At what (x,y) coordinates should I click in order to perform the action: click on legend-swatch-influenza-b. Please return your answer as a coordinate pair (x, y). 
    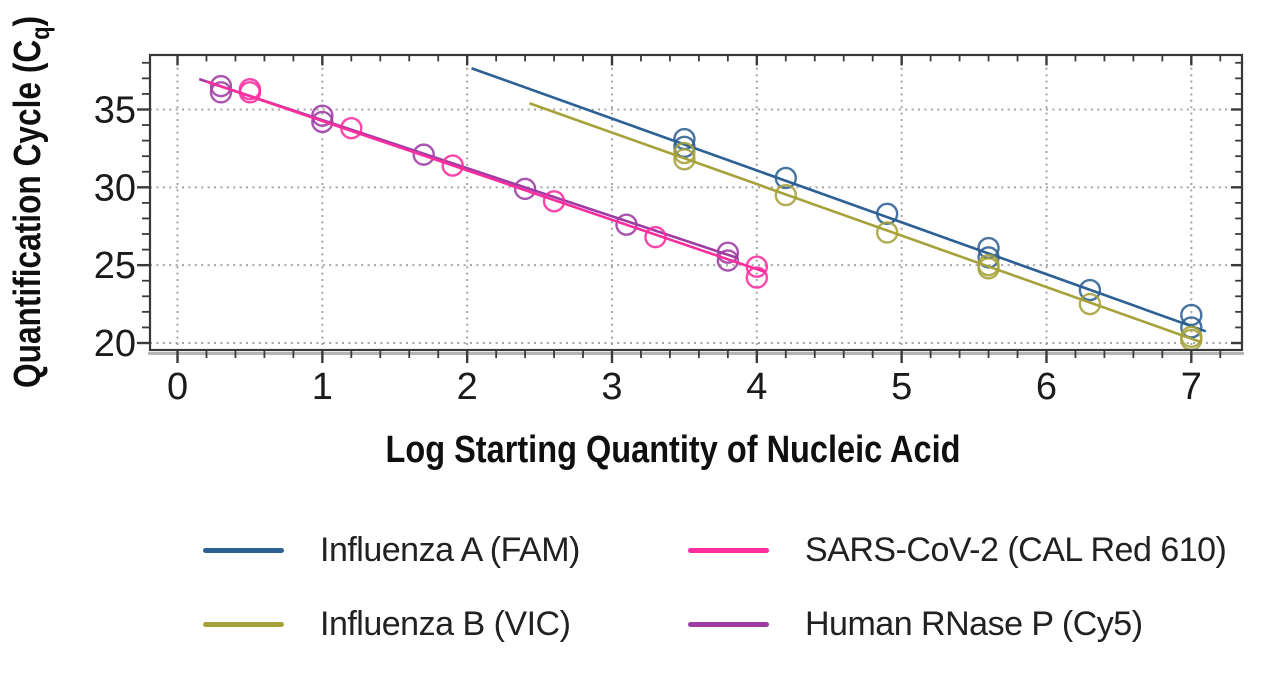
    Looking at the image, I should click on (243, 624).